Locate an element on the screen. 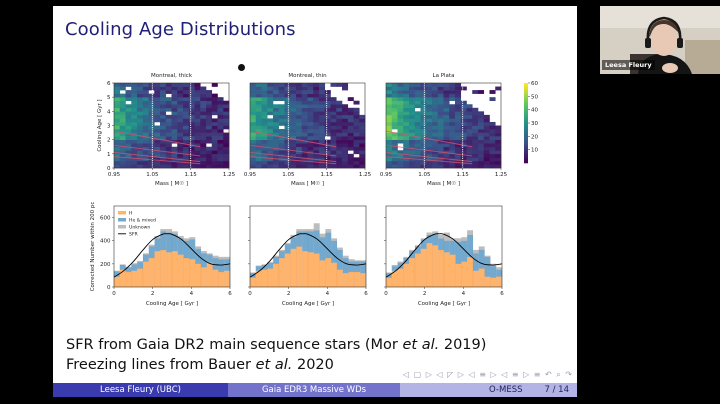 This screenshot has height=404, width=720. webcam-video-tile: Leesa Fleury is located at coordinates (660, 40).